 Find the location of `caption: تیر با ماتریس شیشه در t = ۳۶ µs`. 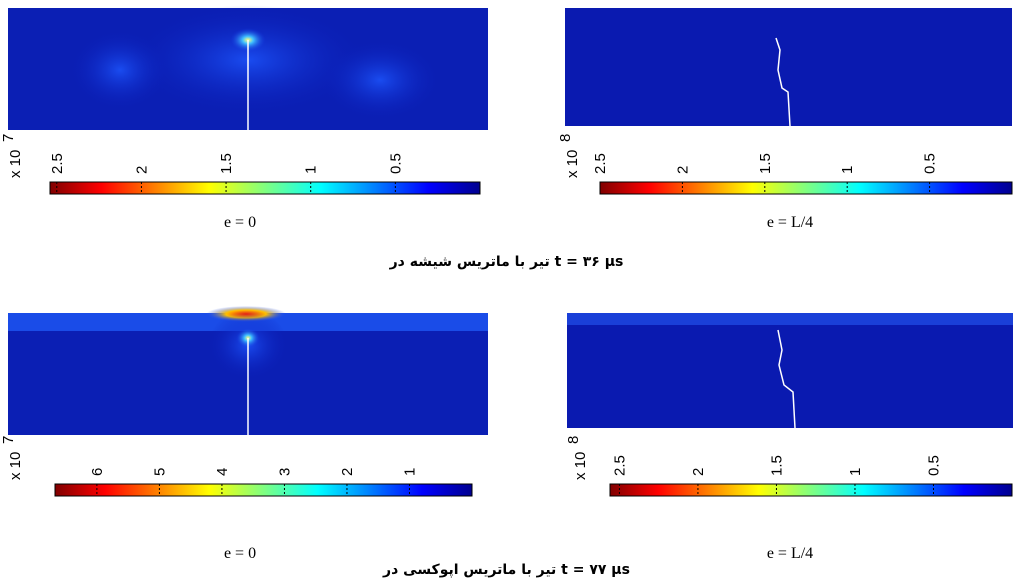

caption: تیر با ماتریس شیشه در t = ۳۶ µs is located at coordinates (506, 262).